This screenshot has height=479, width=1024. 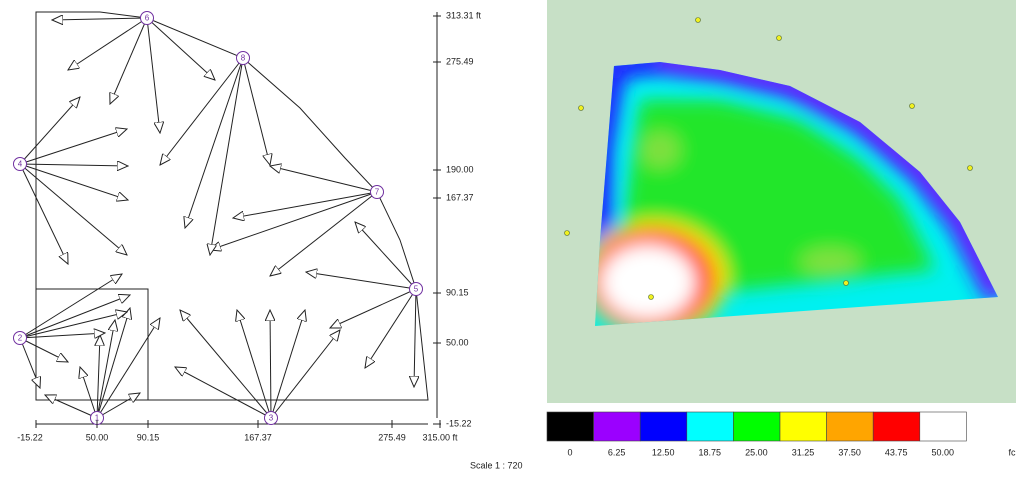 I want to click on y-dimension: 190.00, so click(x=460, y=169).